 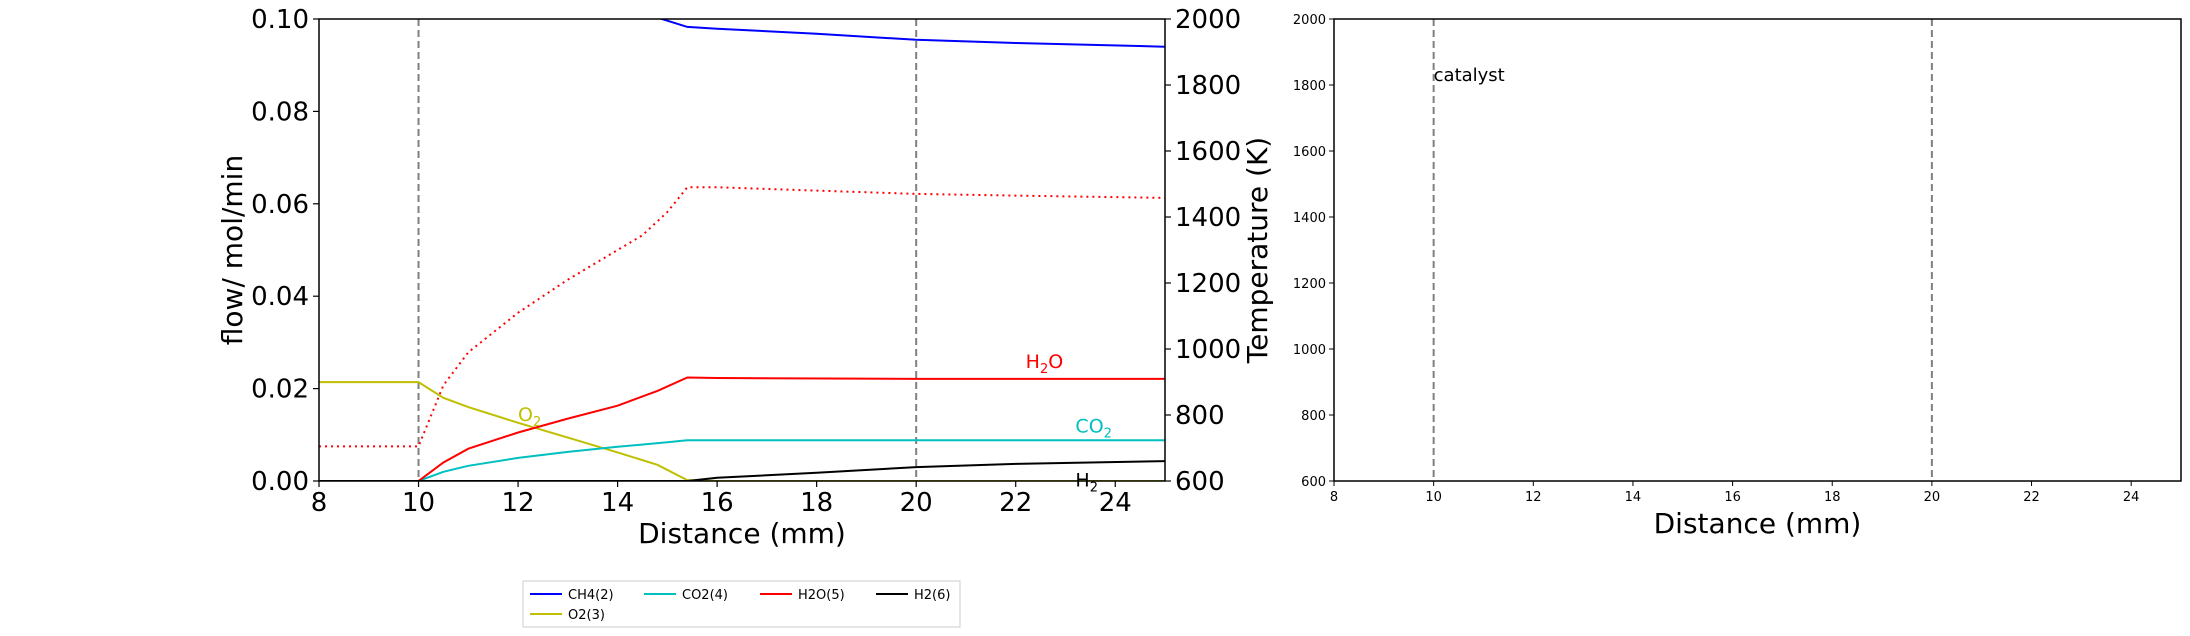 What do you see at coordinates (1208, 86) in the screenshot?
I see `y2-tick-label: 1800` at bounding box center [1208, 86].